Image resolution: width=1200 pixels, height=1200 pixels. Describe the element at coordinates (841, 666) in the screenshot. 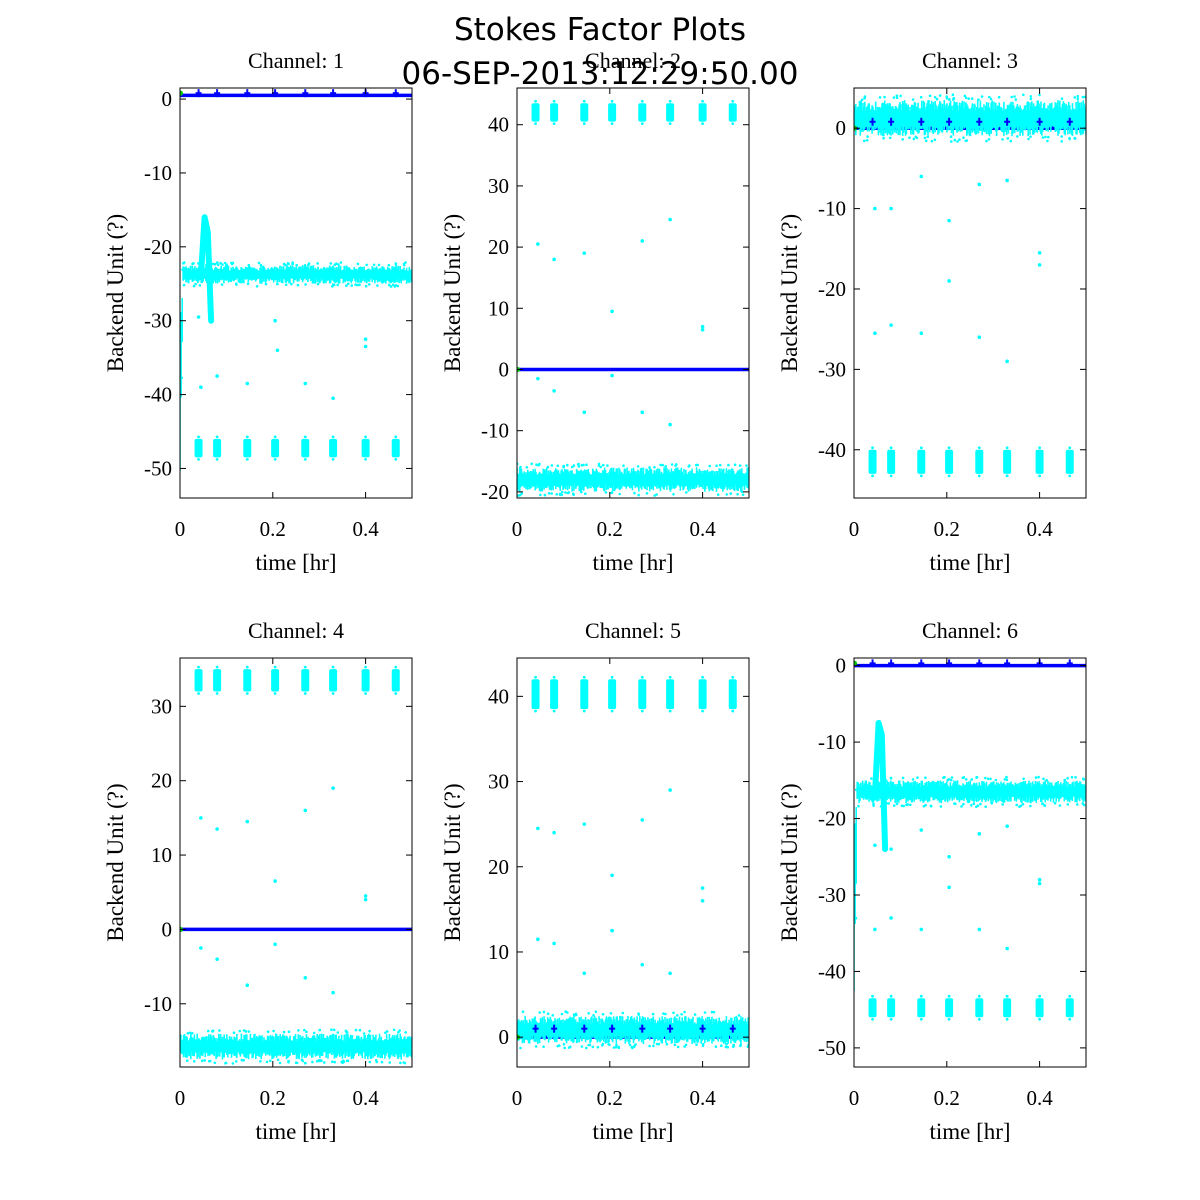

I see `y-tick-label: 0` at that location.